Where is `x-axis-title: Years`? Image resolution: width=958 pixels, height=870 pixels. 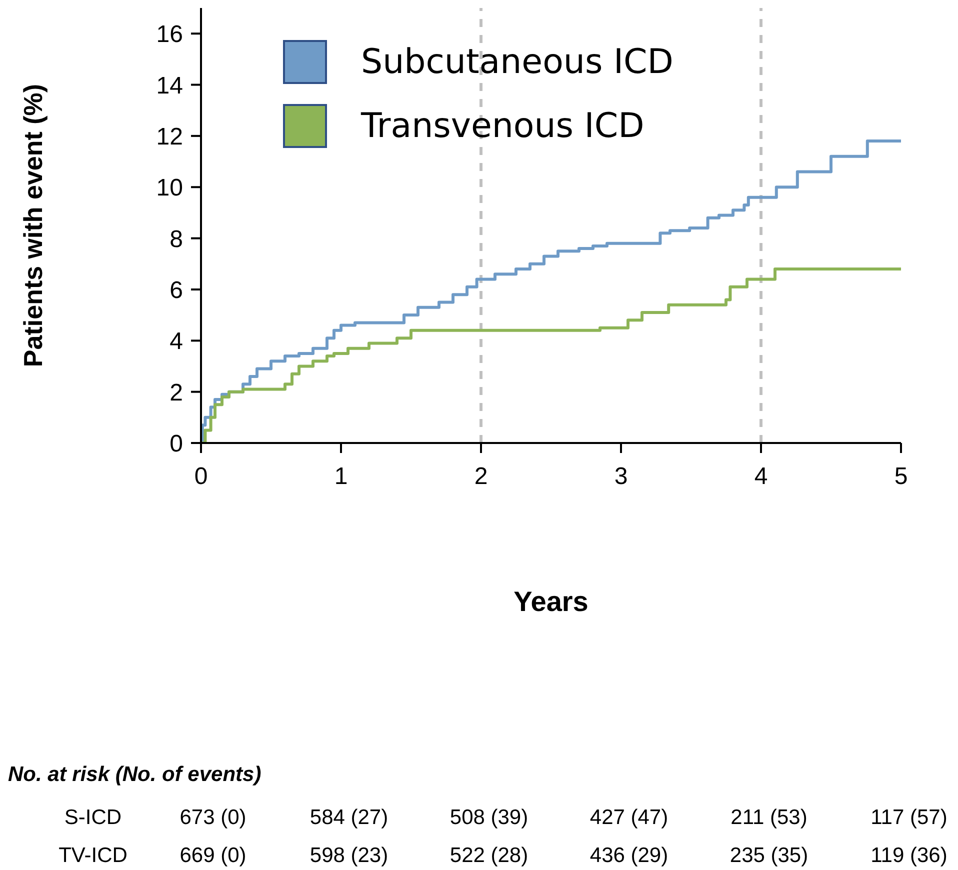
x-axis-title: Years is located at coordinates (551, 601).